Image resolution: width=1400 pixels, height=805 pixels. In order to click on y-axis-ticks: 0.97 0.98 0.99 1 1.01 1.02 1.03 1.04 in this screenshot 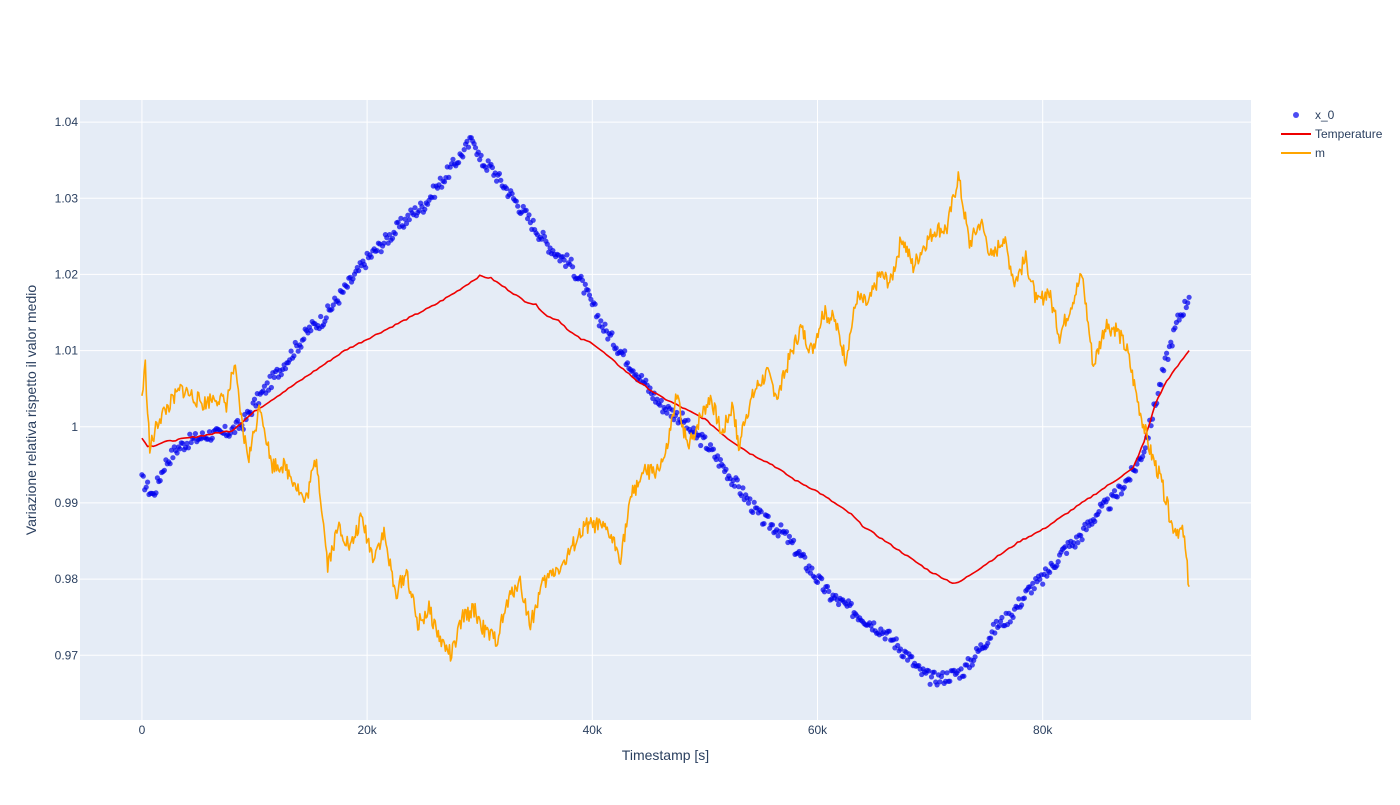, I will do `click(67, 388)`.